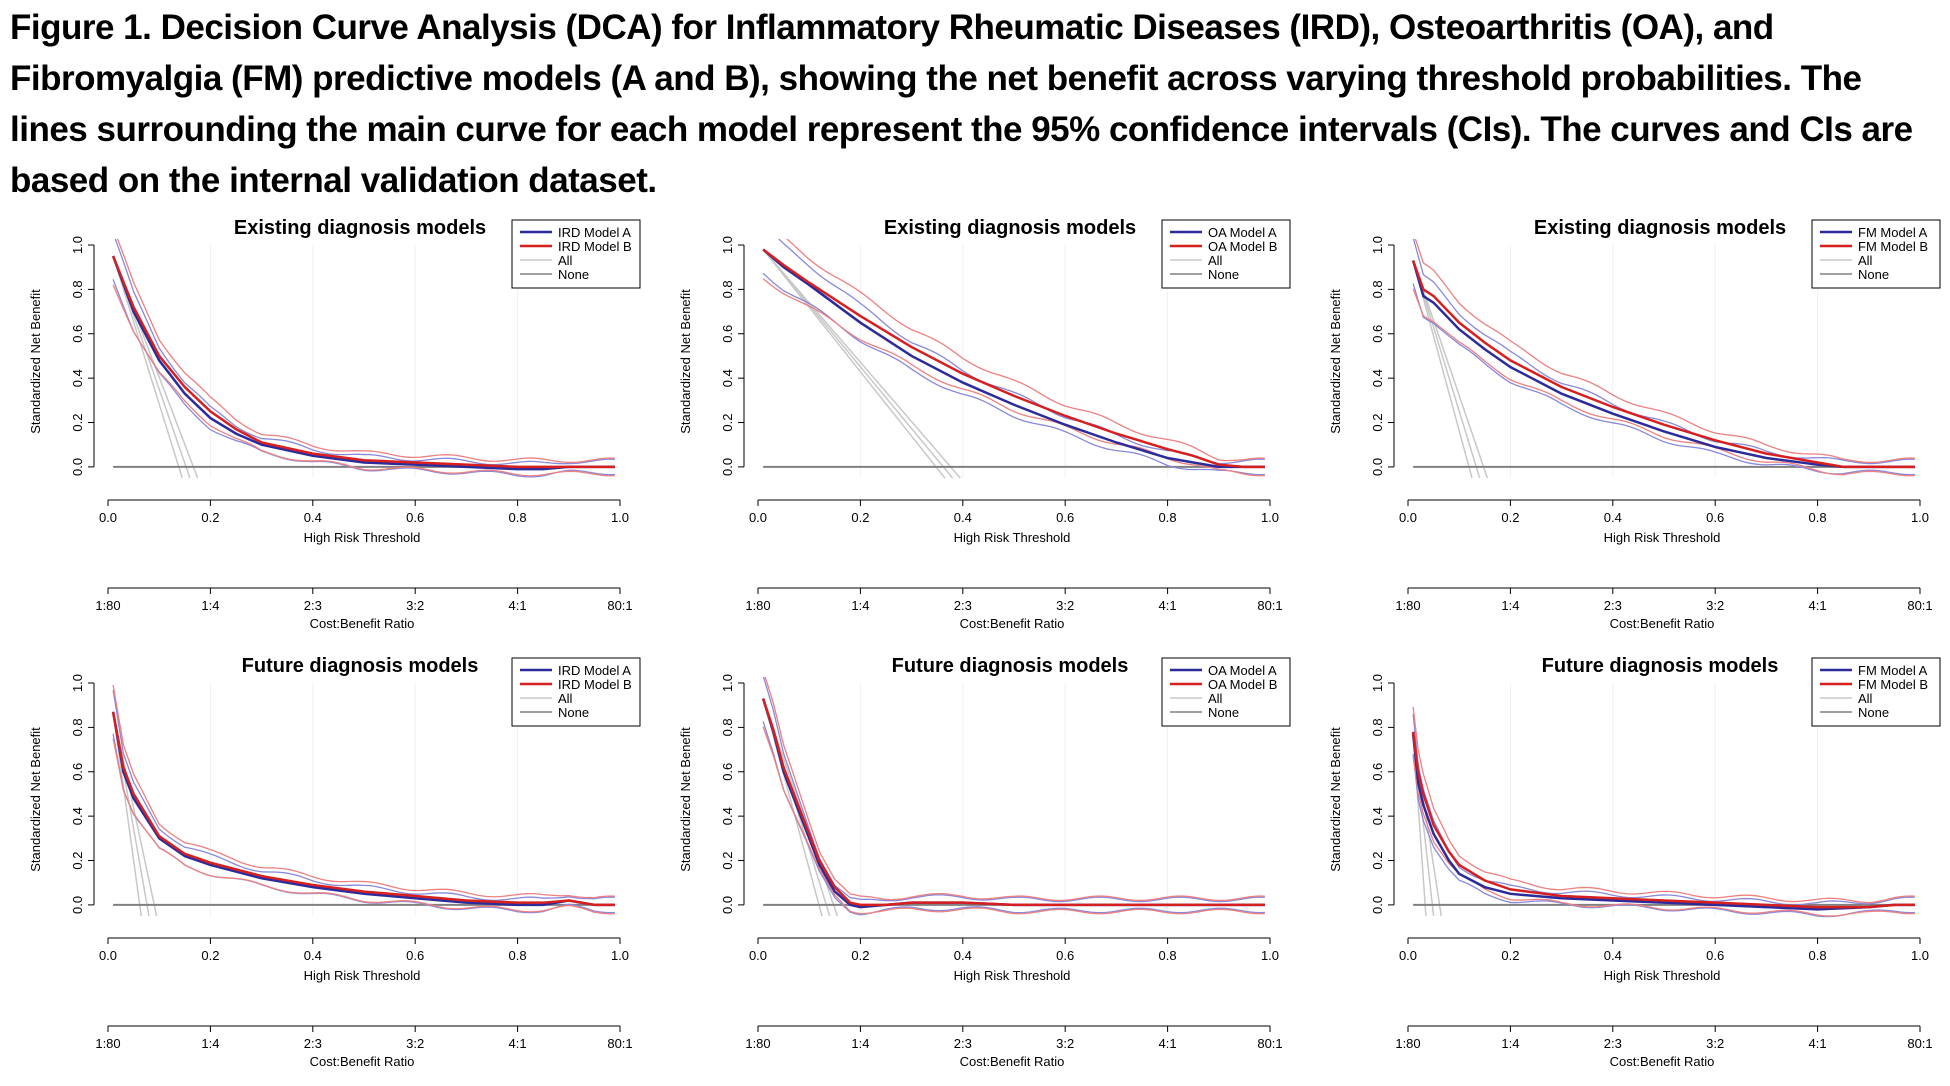 The width and height of the screenshot is (1950, 1086). I want to click on legend-label: None, so click(1873, 274).